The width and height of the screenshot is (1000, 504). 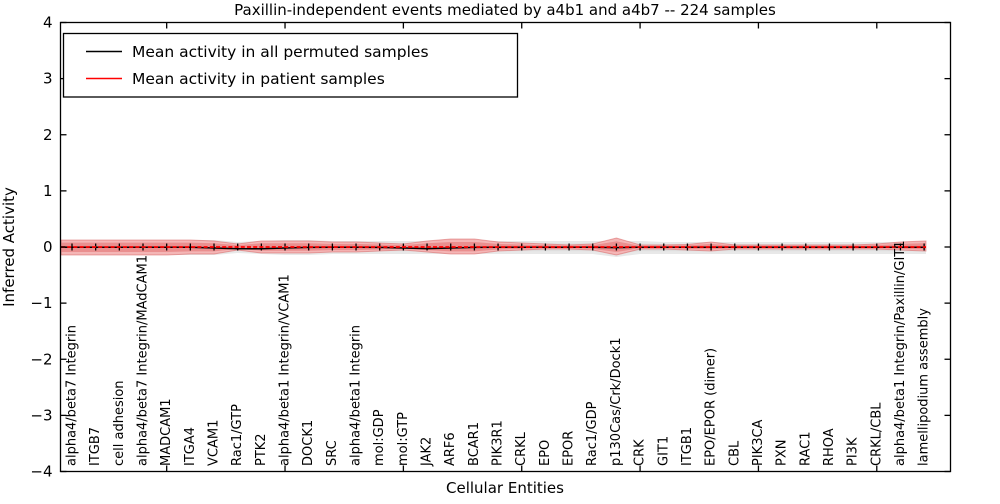 I want to click on entity-label: Rac1/GTP, so click(x=237, y=435).